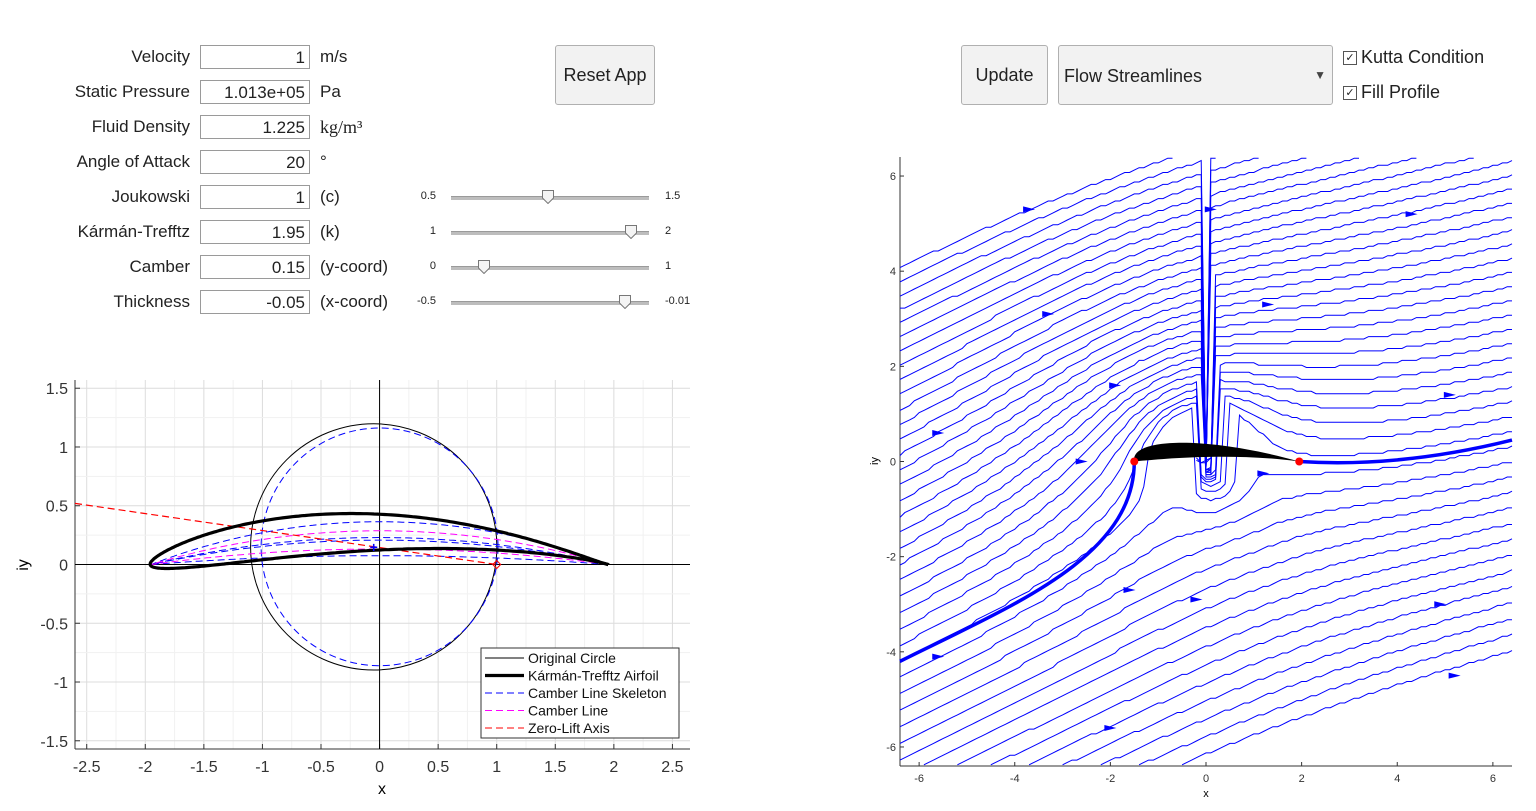 Image resolution: width=1536 pixels, height=811 pixels. Describe the element at coordinates (1133, 76) in the screenshot. I see `plot-type-value: Flow Streamlines` at that location.